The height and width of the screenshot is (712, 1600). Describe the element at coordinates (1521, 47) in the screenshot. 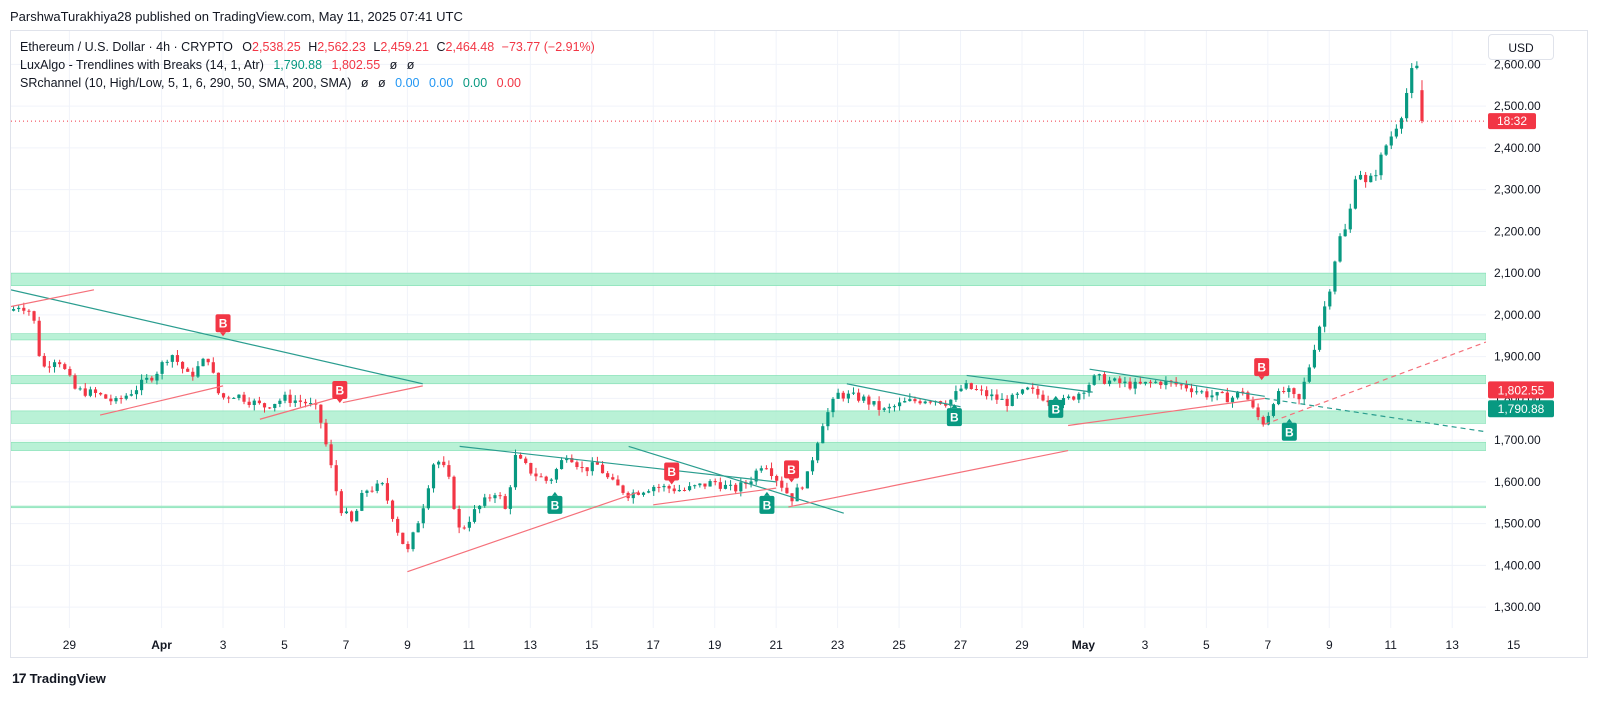

I see `currency-button: USD` at that location.